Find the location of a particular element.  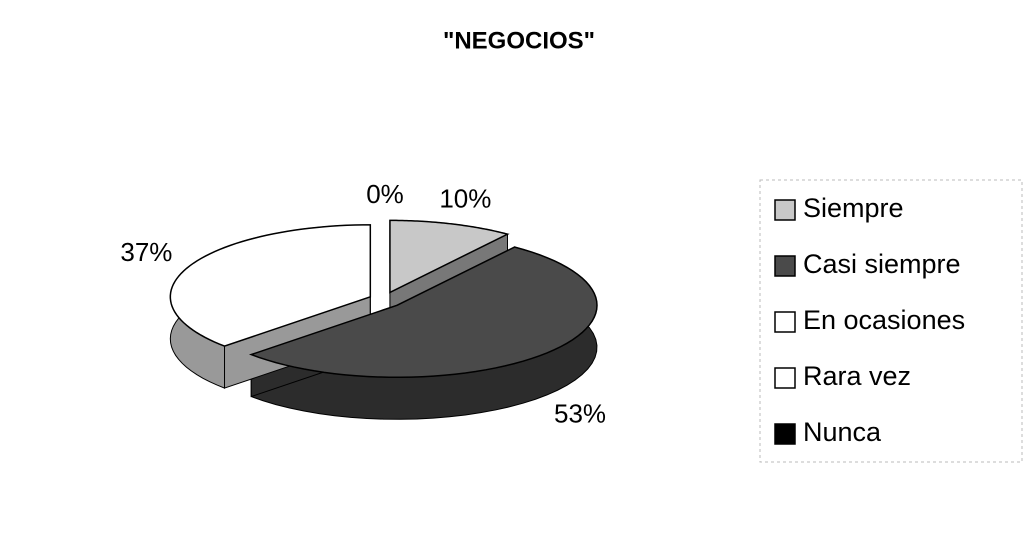

chart-title: "NEGOCIOS" is located at coordinates (519, 40).